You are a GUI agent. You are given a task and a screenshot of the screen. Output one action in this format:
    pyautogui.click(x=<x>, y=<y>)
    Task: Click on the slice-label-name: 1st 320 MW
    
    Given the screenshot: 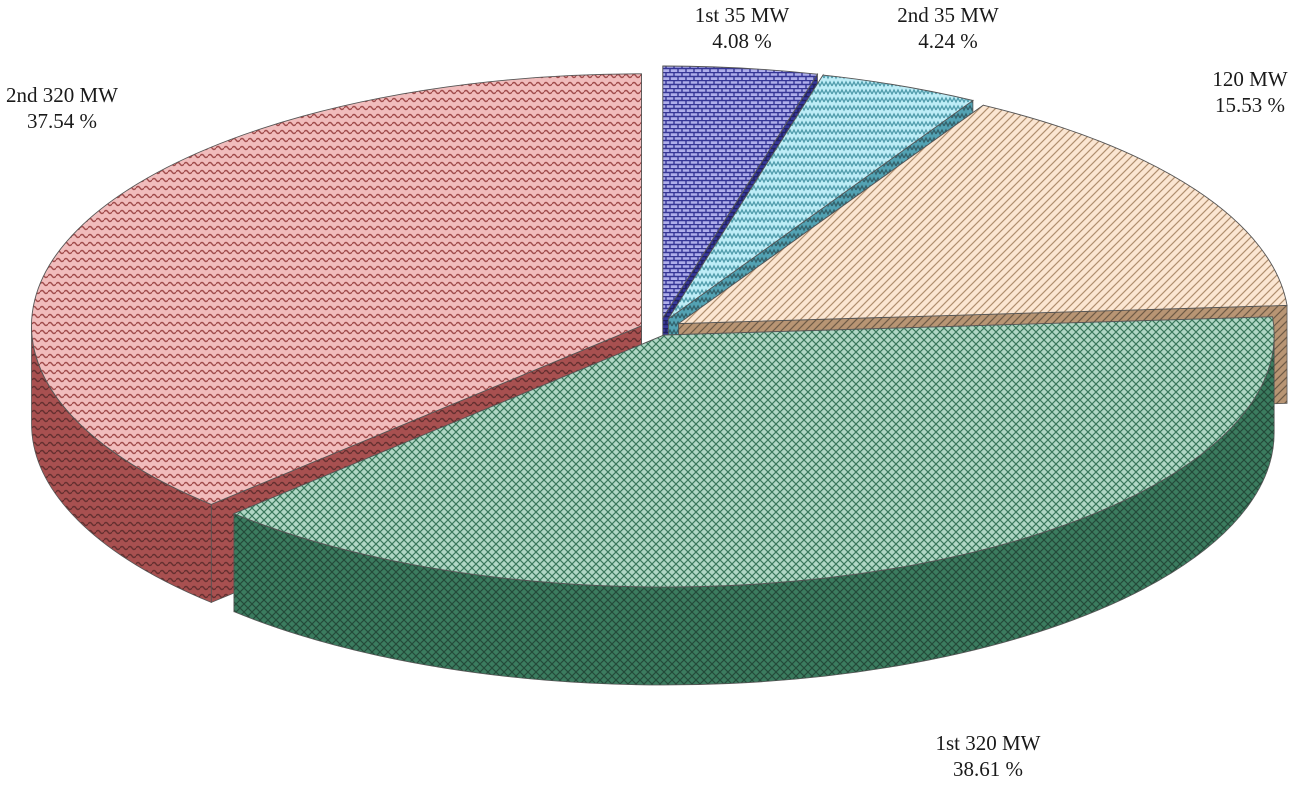 What is the action you would take?
    pyautogui.click(x=988, y=743)
    